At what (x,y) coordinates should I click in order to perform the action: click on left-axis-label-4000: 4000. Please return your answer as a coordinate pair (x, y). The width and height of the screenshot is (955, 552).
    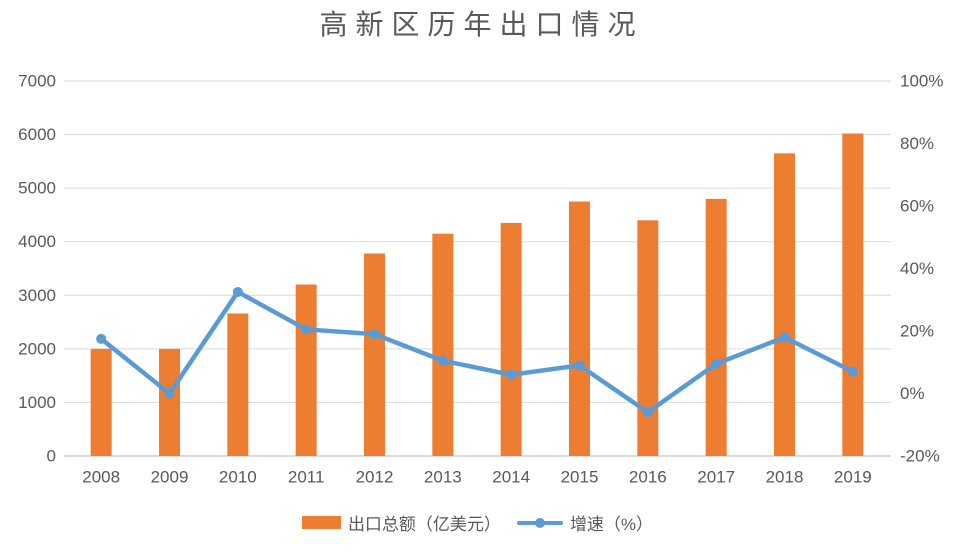
    Looking at the image, I should click on (37, 241).